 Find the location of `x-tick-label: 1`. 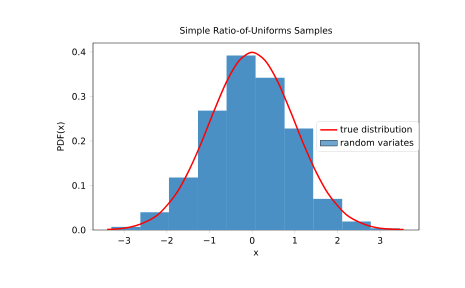

x-tick-label: 1 is located at coordinates (294, 240).